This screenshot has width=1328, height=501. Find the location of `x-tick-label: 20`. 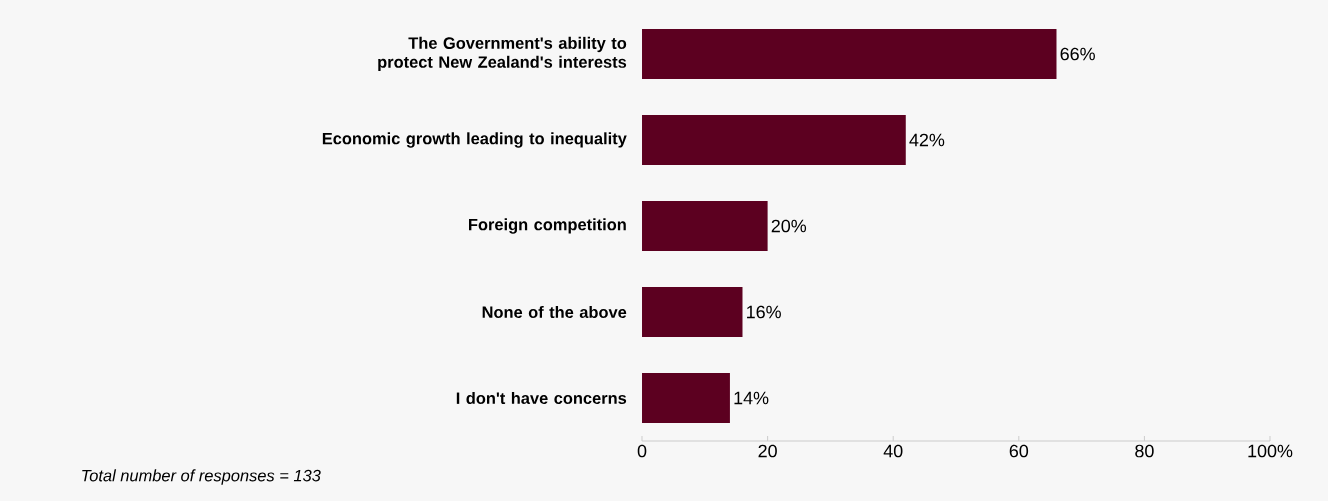

x-tick-label: 20 is located at coordinates (767, 451).